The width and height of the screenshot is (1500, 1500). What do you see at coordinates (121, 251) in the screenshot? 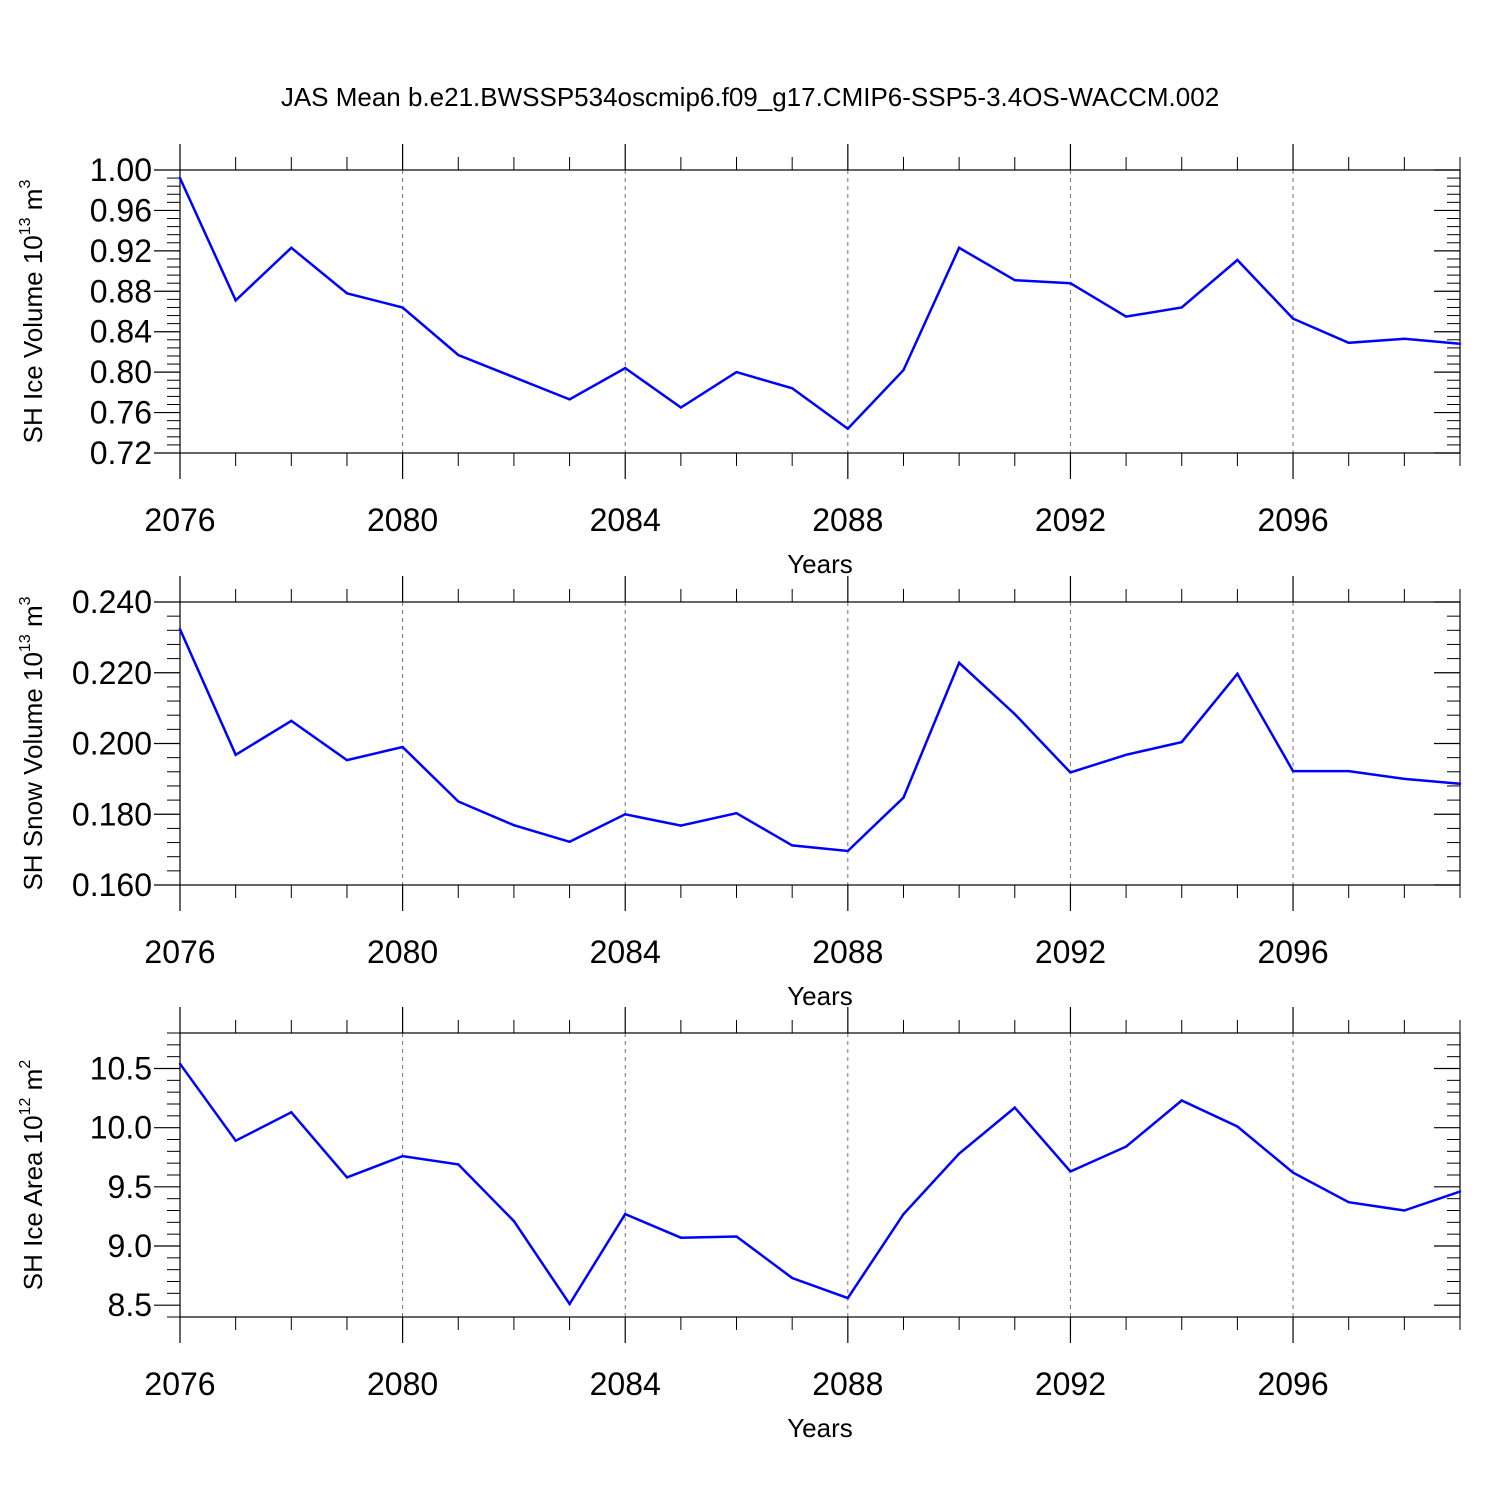
I see `y-tick-label: 0.92` at bounding box center [121, 251].